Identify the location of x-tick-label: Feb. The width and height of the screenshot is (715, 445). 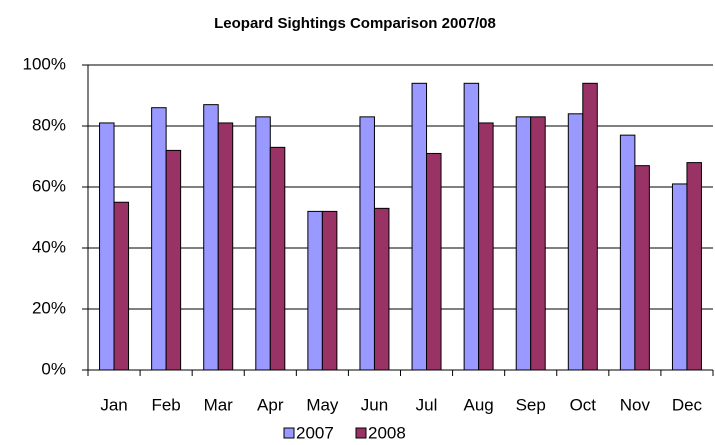
(165, 404).